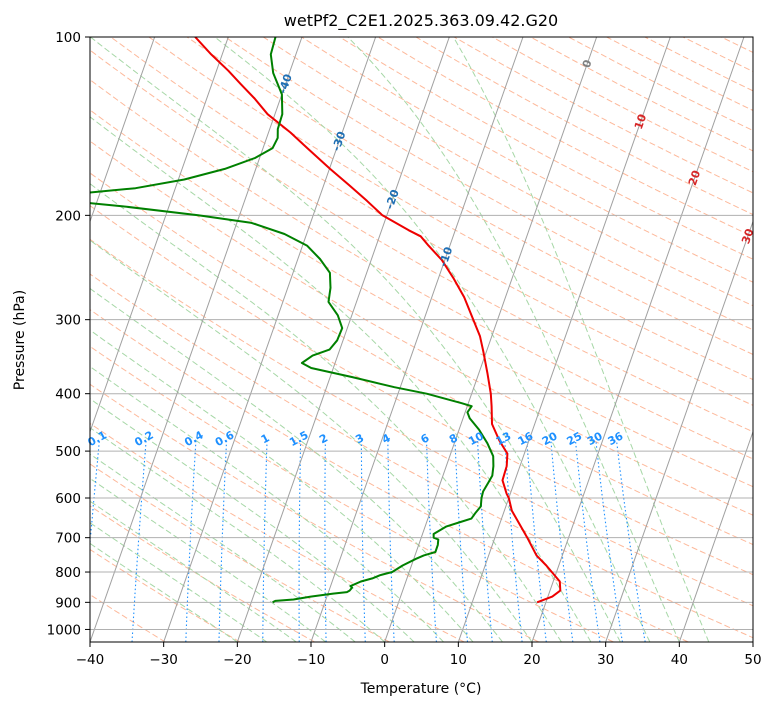  I want to click on y-tick-label: 900, so click(68, 603).